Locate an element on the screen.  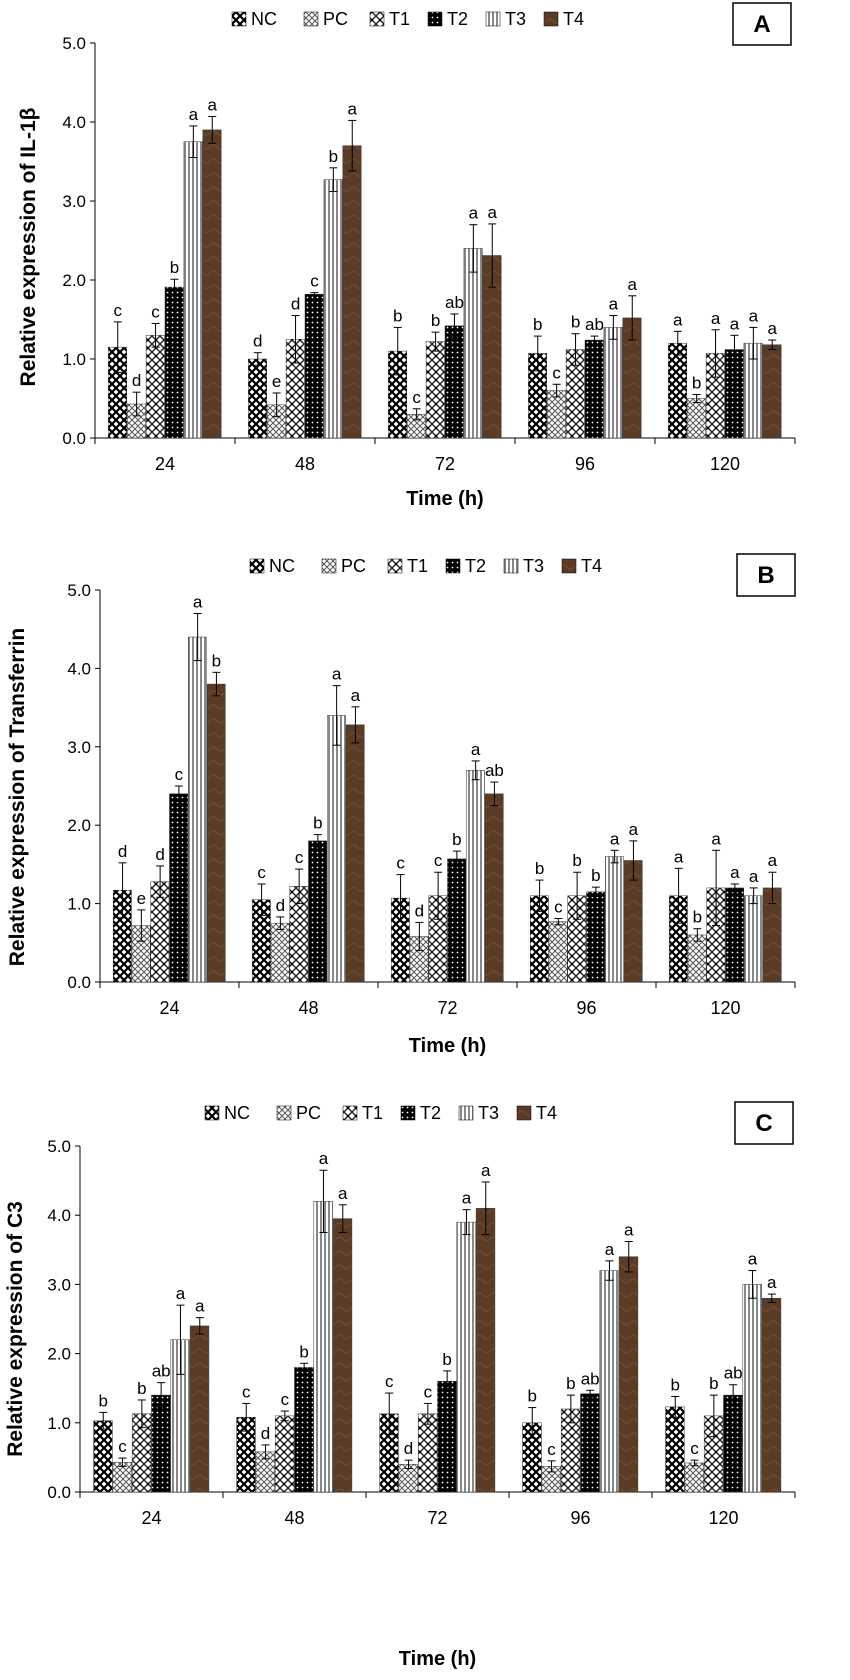
y-tick-label: 5.0 is located at coordinates (79, 590).